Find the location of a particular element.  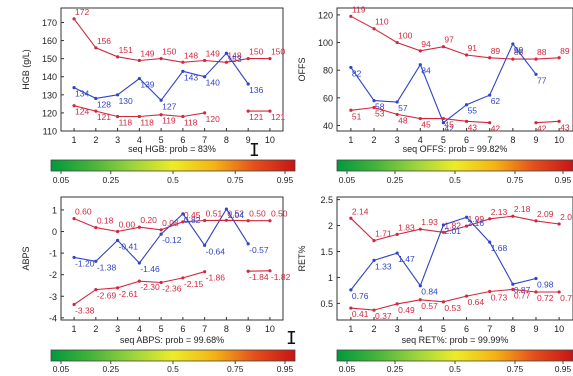

data-label: 0.82 is located at coordinates (192, 220).